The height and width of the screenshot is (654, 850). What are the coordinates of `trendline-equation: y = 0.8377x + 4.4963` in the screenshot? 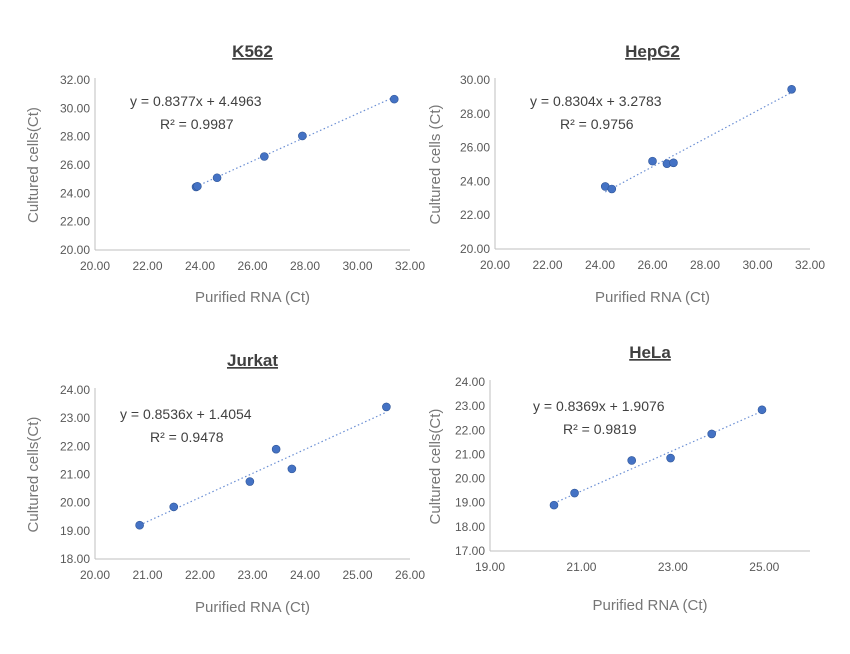 It's located at (196, 101).